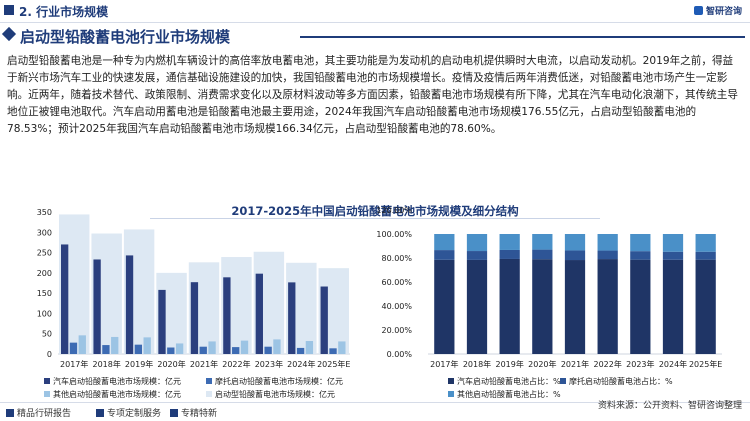 The height and width of the screenshot is (421, 750). I want to click on brand-name: 智研咨询, so click(723, 12).